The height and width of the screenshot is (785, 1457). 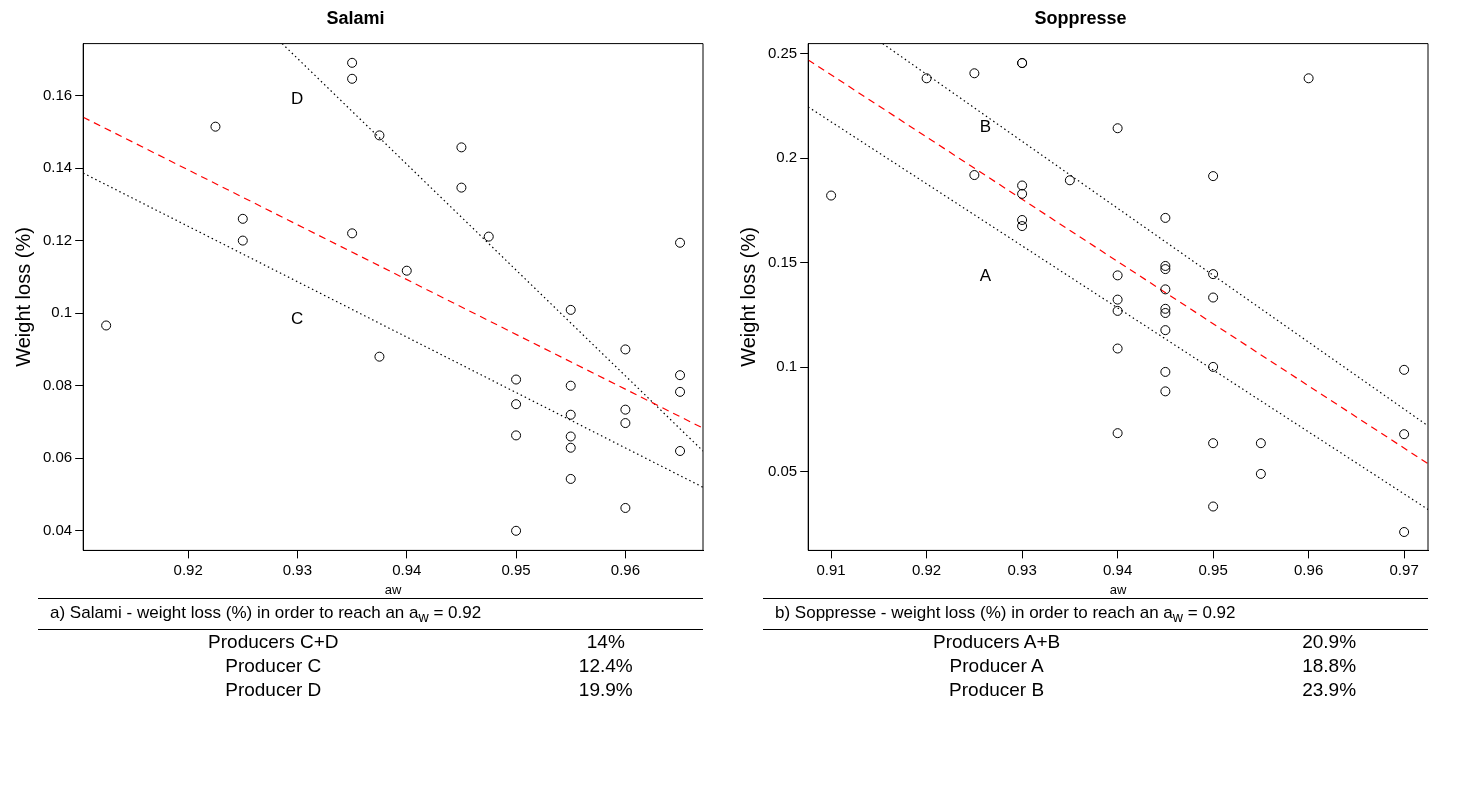 What do you see at coordinates (297, 319) in the screenshot?
I see `annotation: C` at bounding box center [297, 319].